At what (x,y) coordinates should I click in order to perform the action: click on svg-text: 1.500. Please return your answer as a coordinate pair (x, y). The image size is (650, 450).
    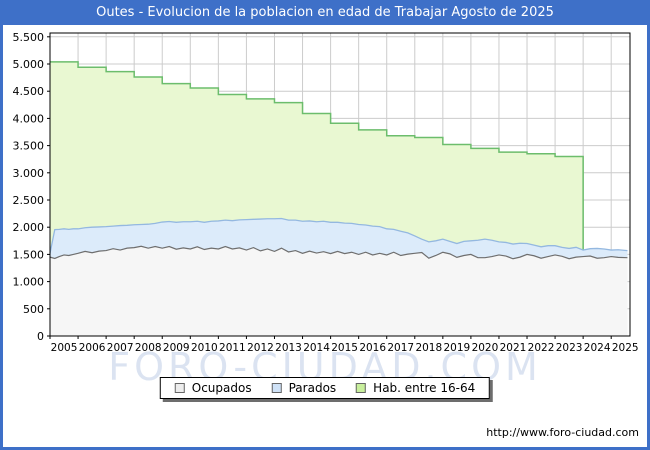
    Looking at the image, I should click on (29, 254).